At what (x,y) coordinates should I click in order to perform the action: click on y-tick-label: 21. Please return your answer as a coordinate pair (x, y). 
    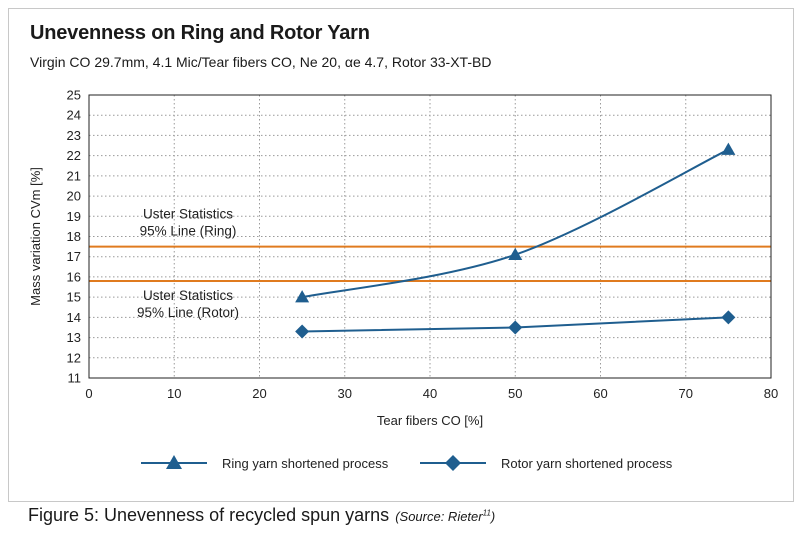
    Looking at the image, I should click on (74, 175).